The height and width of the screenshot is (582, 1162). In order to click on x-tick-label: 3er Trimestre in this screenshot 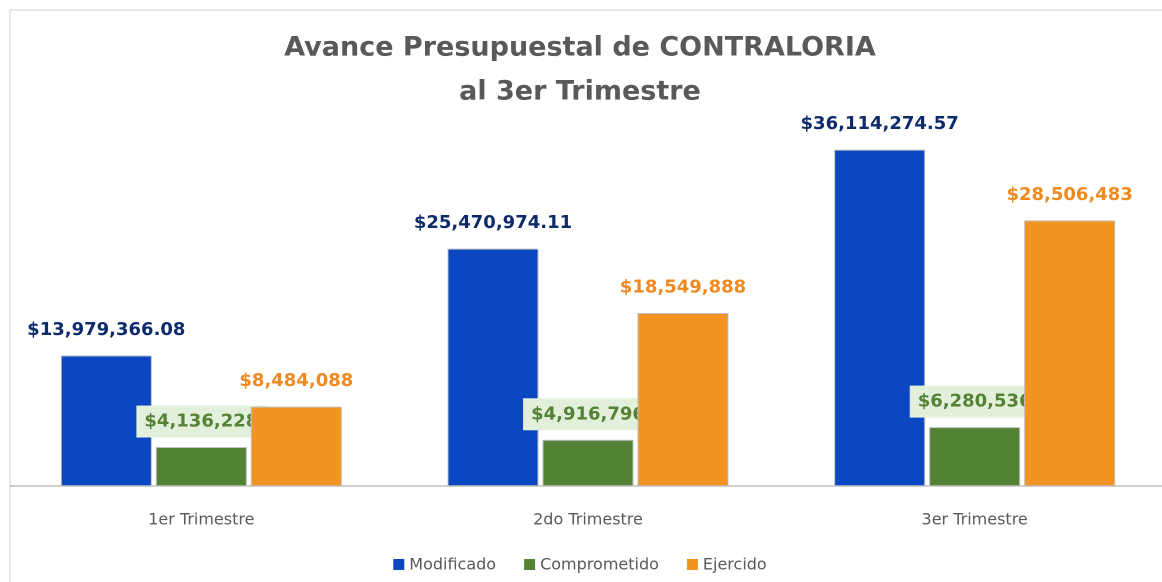, I will do `click(975, 519)`.